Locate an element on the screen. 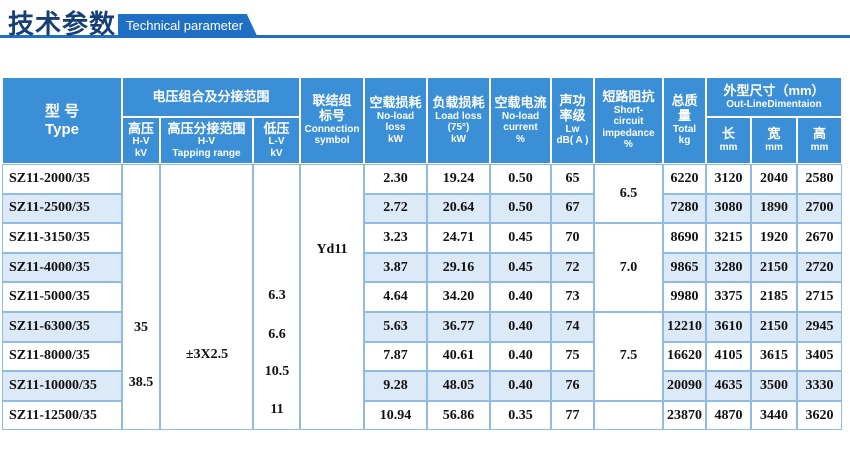 This screenshot has height=457, width=850. header-text: kW is located at coordinates (395, 139).